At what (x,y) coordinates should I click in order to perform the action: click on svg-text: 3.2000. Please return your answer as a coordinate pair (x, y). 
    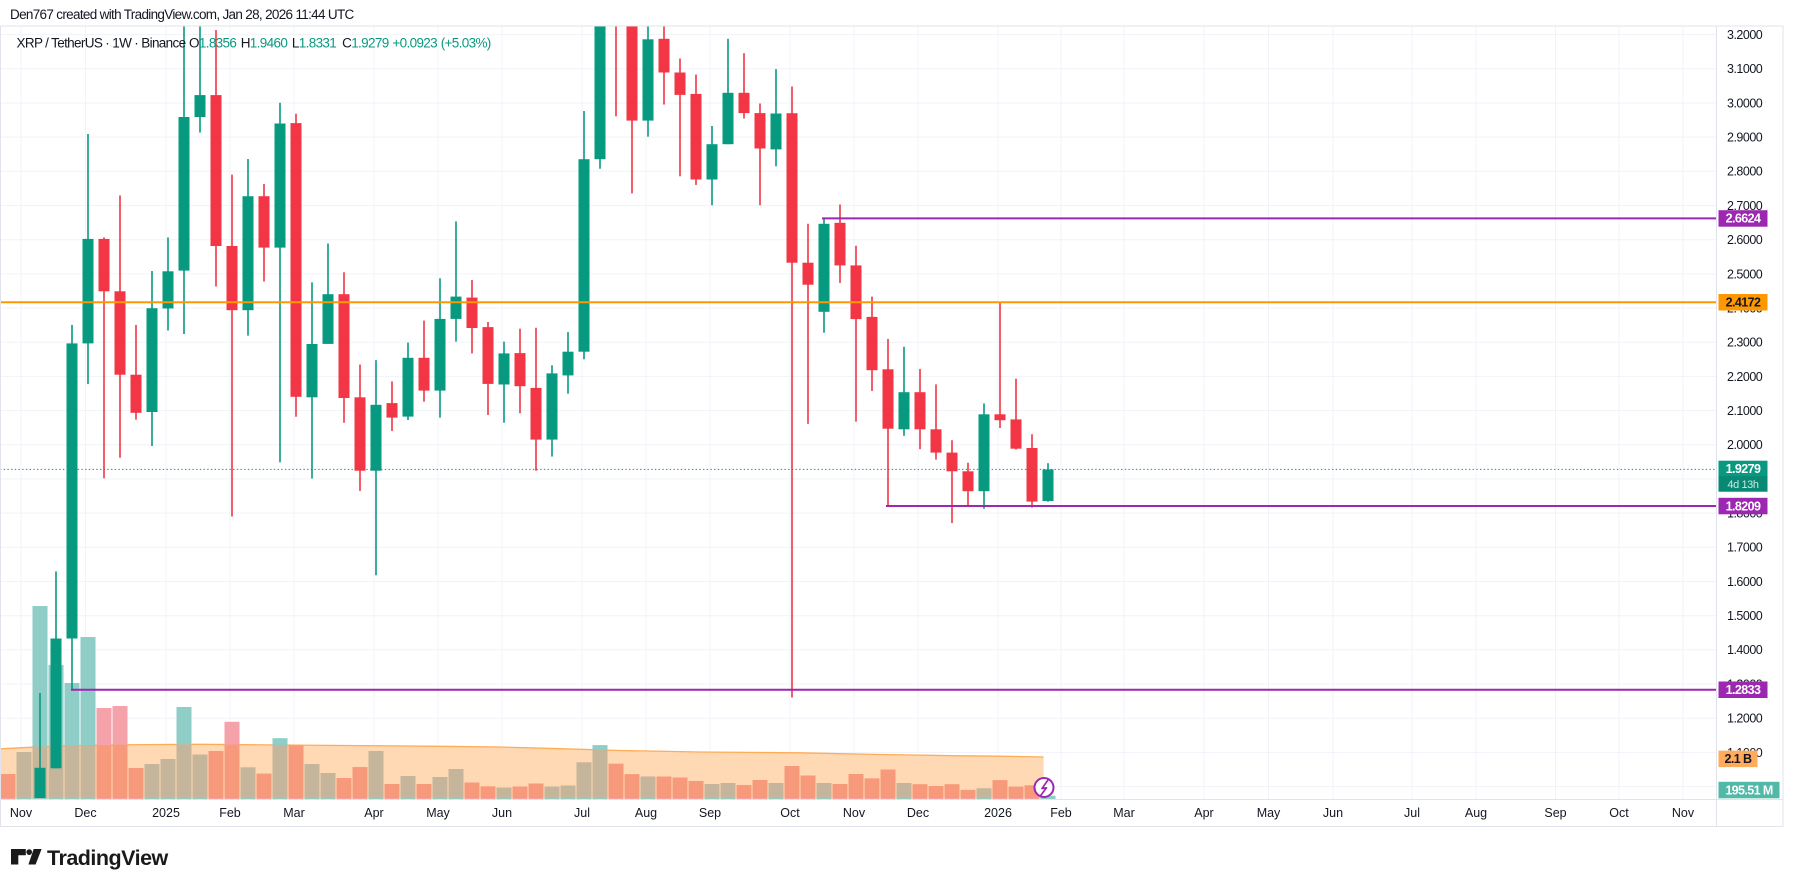
    Looking at the image, I should click on (1745, 35).